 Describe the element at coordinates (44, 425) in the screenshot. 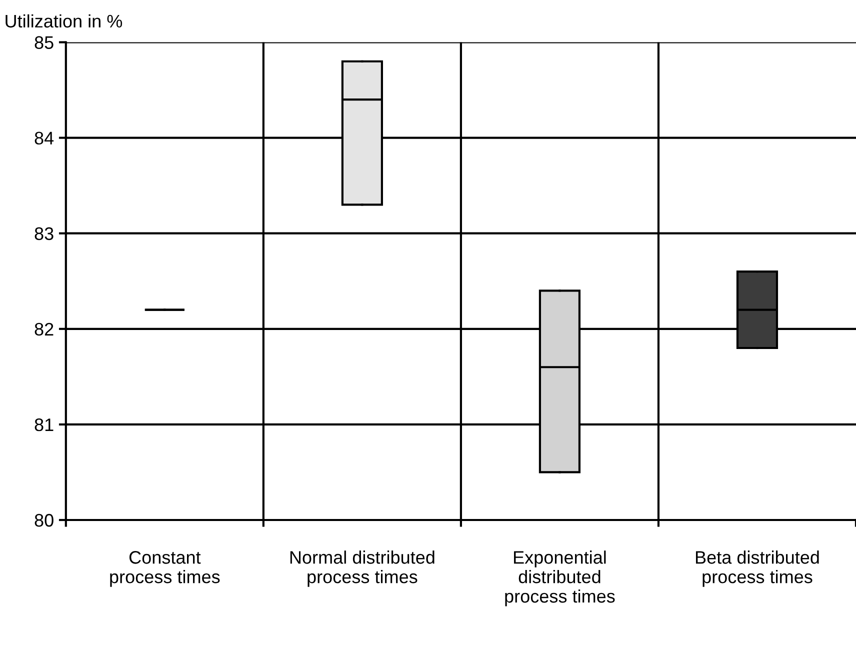

I see `y-tick-label: 81` at that location.